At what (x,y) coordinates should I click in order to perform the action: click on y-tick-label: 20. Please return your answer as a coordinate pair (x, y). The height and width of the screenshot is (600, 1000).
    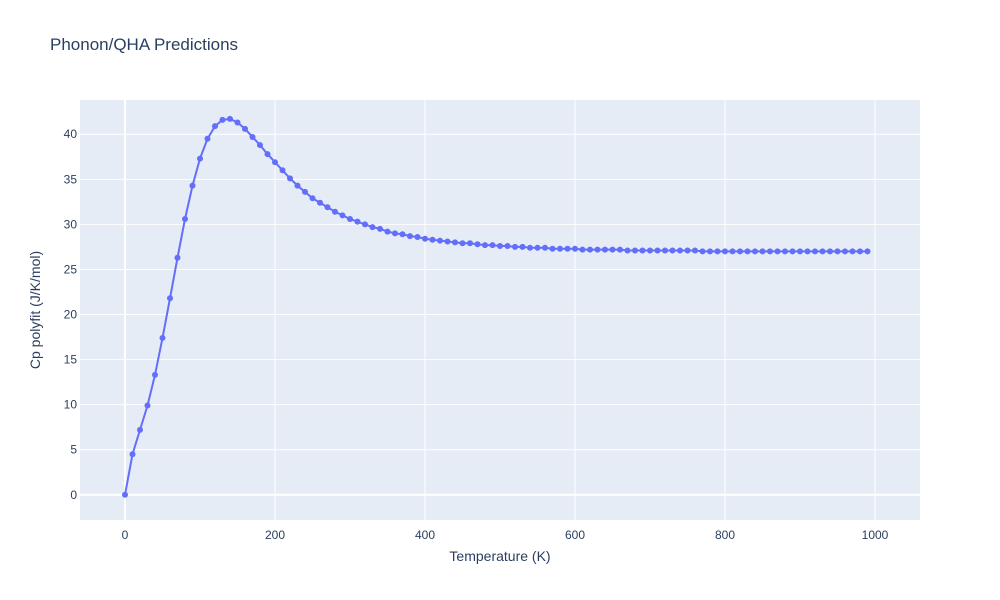
    Looking at the image, I should click on (71, 315).